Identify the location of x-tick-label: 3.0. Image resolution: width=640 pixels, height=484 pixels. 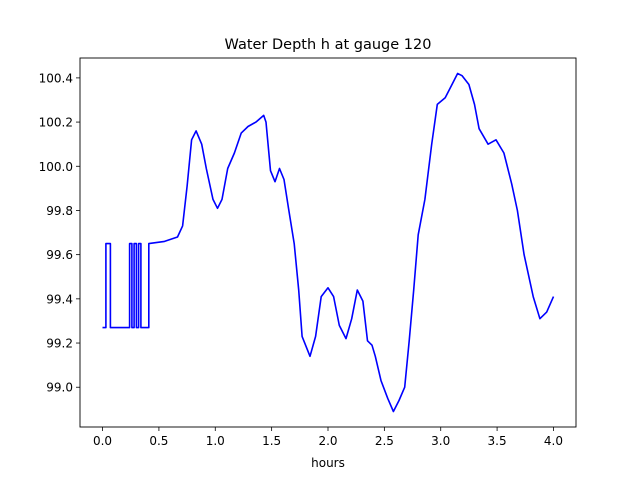
(440, 441).